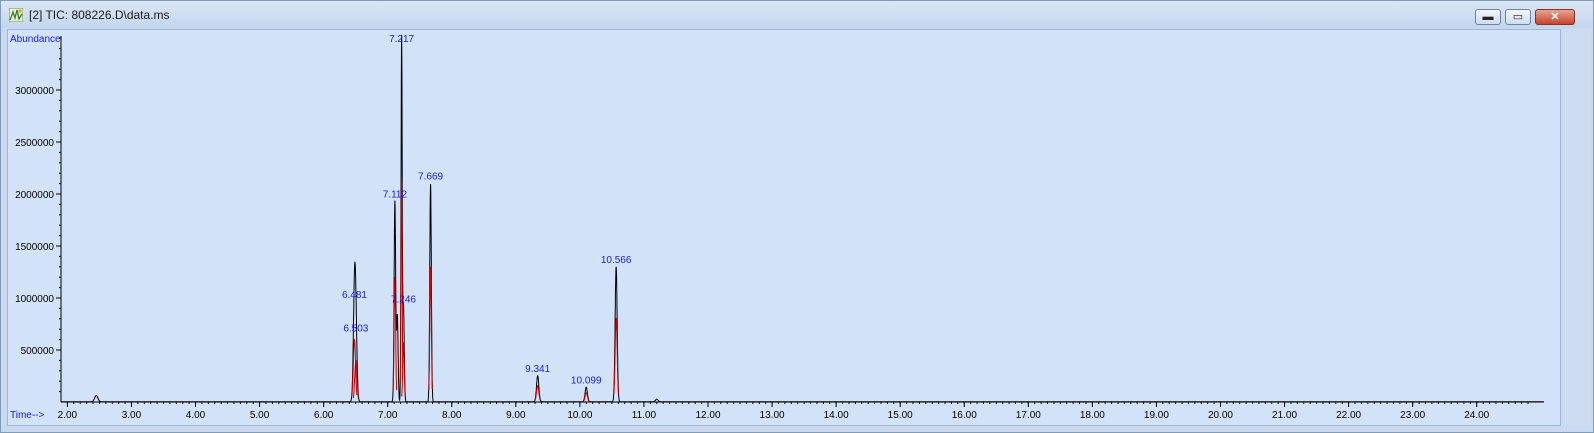 The height and width of the screenshot is (433, 1594). Describe the element at coordinates (34, 299) in the screenshot. I see `y-tick-label: 1000000` at that location.